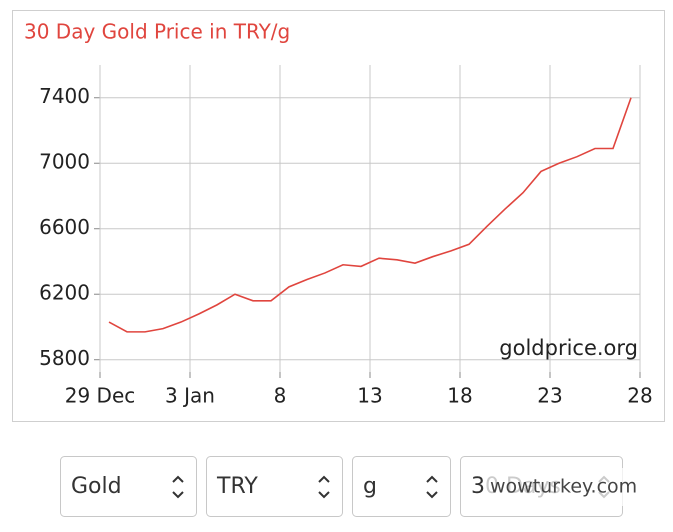 The height and width of the screenshot is (532, 673). What do you see at coordinates (64, 358) in the screenshot?
I see `y-tick-label: 5800` at bounding box center [64, 358].